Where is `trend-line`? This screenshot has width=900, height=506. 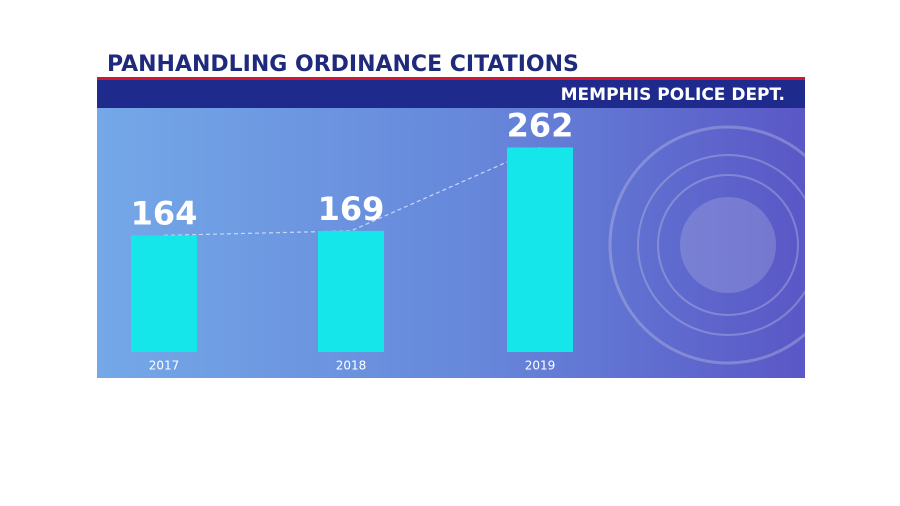
trend-line is located at coordinates (352, 191).